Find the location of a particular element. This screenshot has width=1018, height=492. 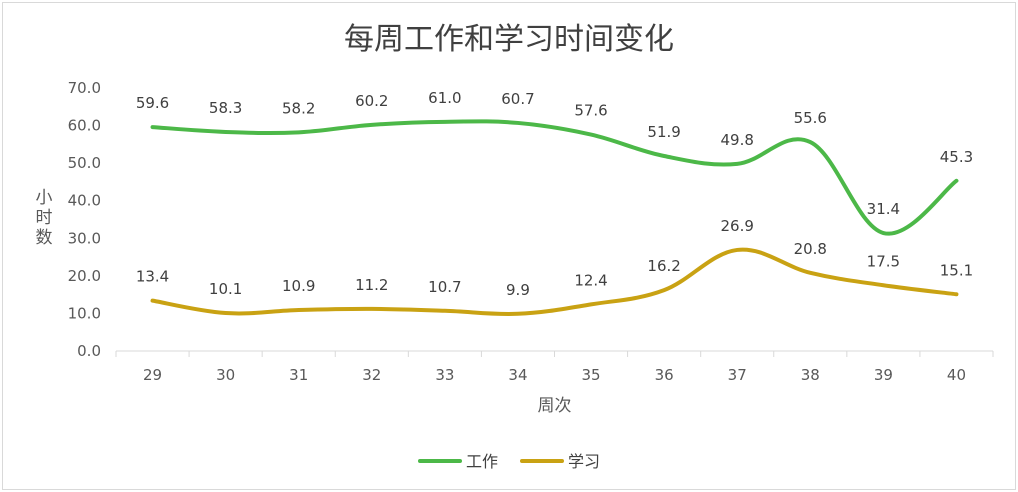

x-tick-label: 35 is located at coordinates (590, 375).